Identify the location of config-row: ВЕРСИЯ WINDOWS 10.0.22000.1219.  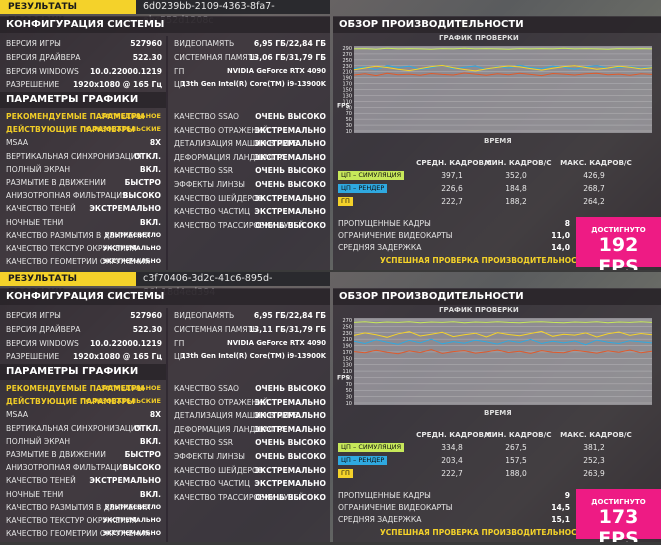
(84, 72).